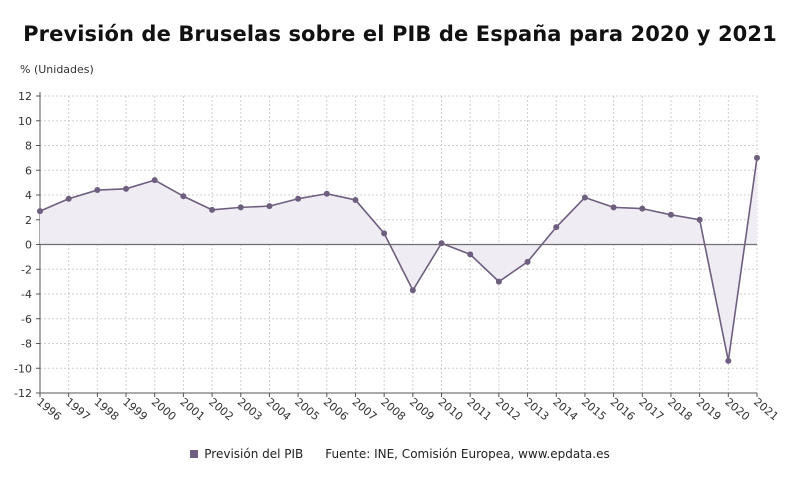 The image size is (800, 485). I want to click on x-tick-label: 1997, so click(78, 409).